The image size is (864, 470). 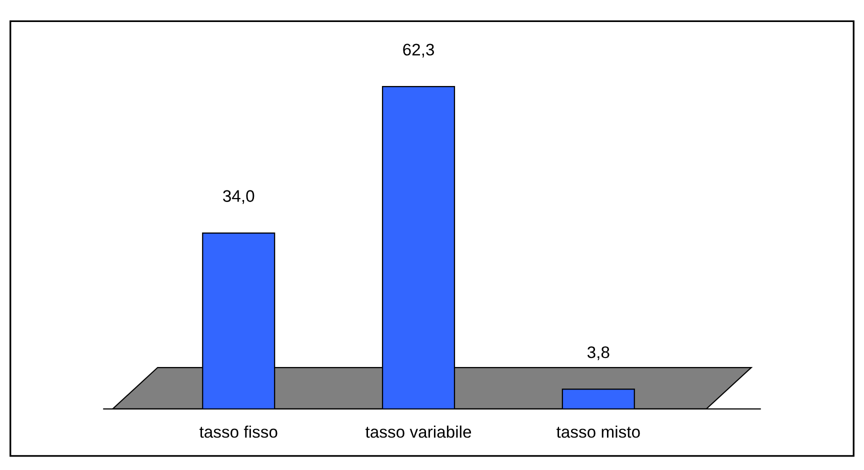 What do you see at coordinates (238, 432) in the screenshot?
I see `x-tick-label: tasso fisso` at bounding box center [238, 432].